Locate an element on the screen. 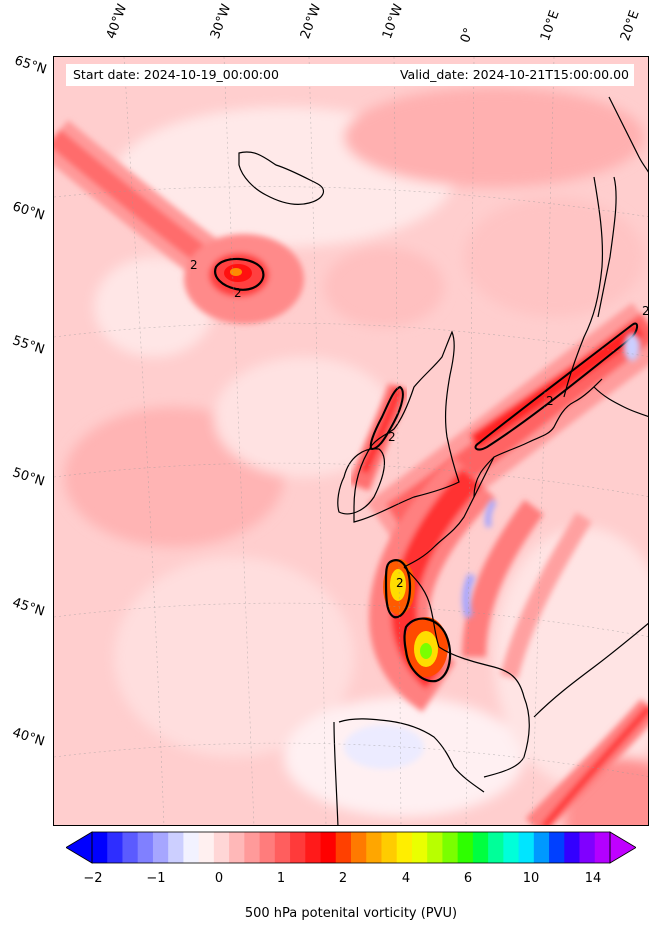  colorbar-tick: 10 is located at coordinates (531, 878).